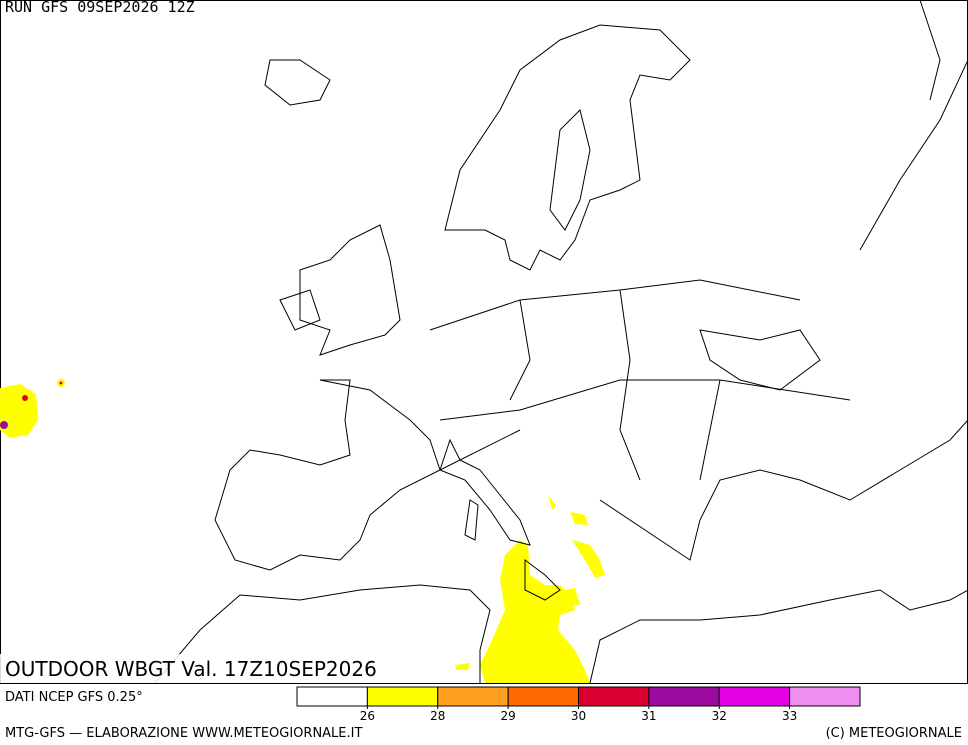  Describe the element at coordinates (789, 716) in the screenshot. I see `colorbar-tick-label: 33` at that location.